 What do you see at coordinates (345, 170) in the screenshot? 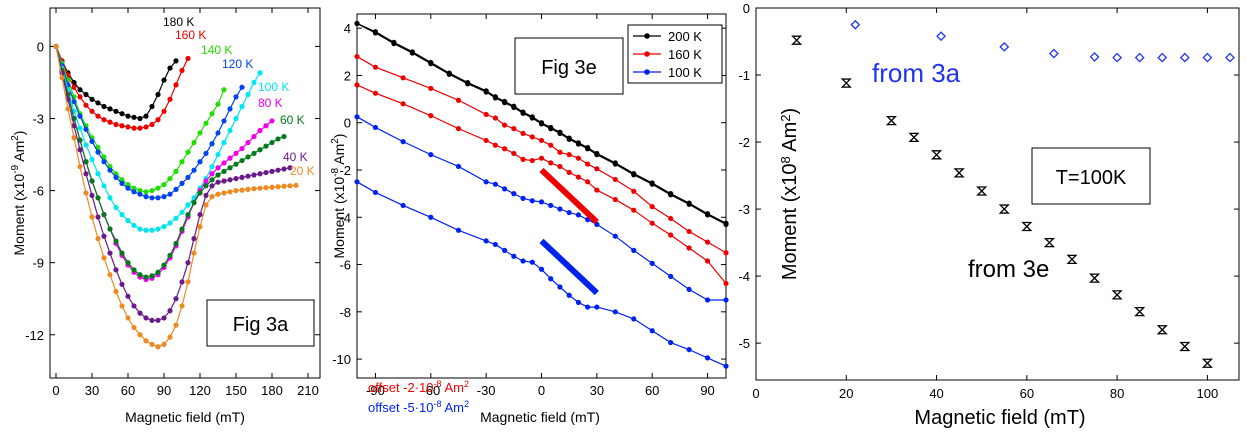
I see `y-tick-label: -2` at bounding box center [345, 170].